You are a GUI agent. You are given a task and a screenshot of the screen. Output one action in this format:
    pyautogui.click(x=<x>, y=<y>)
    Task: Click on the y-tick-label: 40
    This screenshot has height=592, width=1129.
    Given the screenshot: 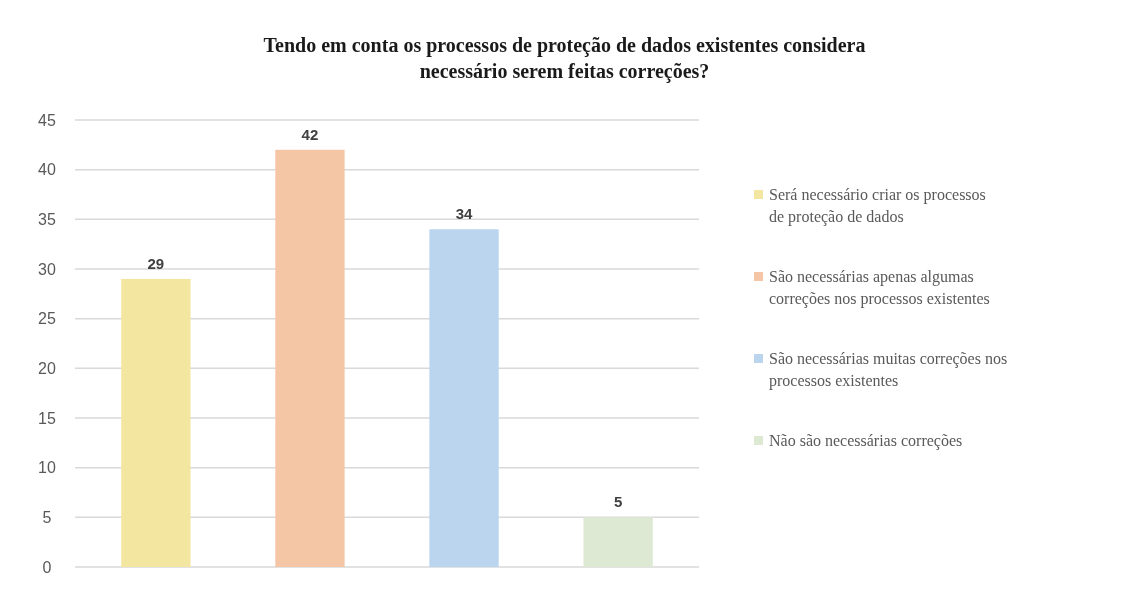 What is the action you would take?
    pyautogui.click(x=47, y=170)
    